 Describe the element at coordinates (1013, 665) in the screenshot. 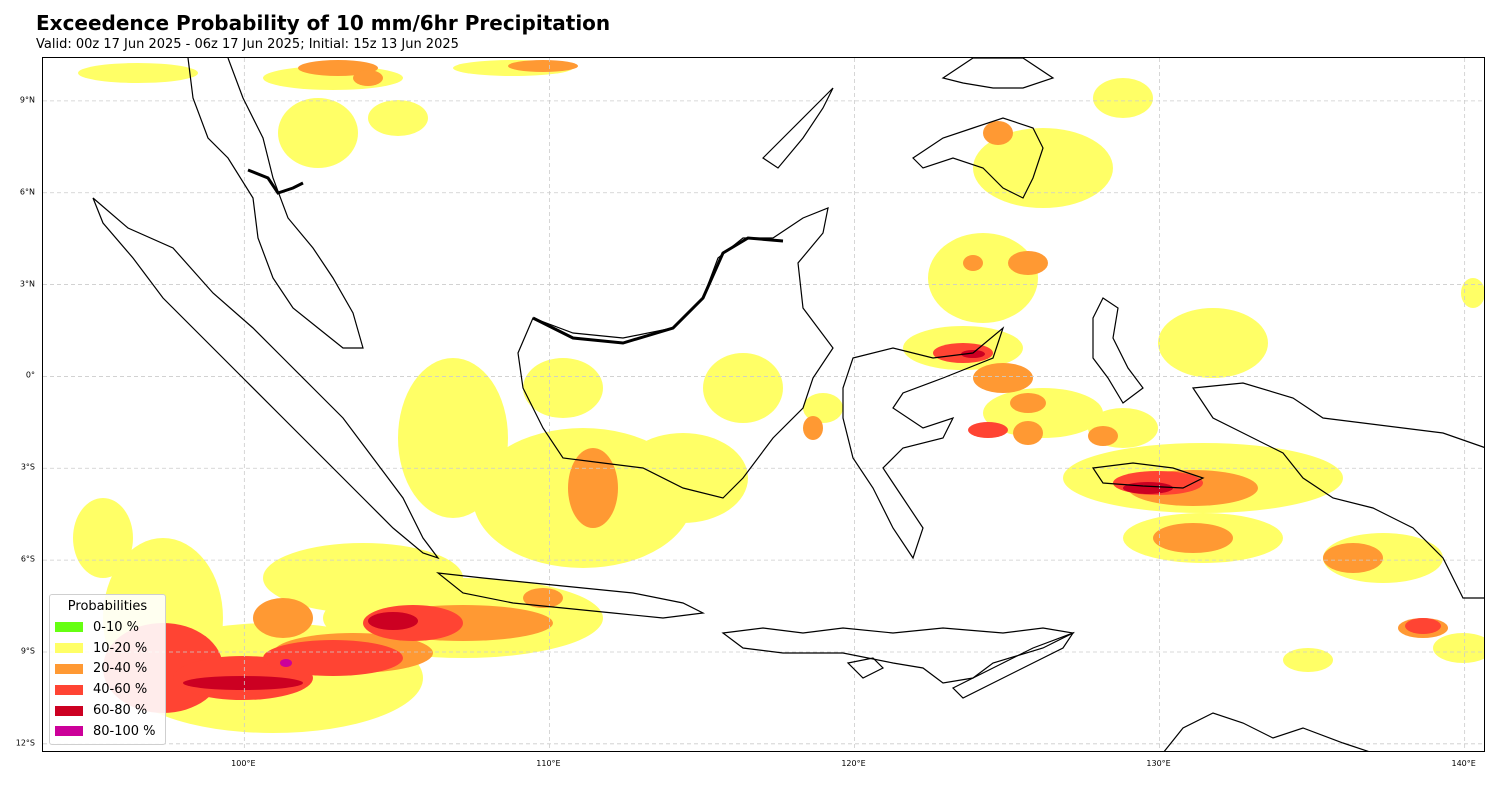

I see `timor-outline` at that location.